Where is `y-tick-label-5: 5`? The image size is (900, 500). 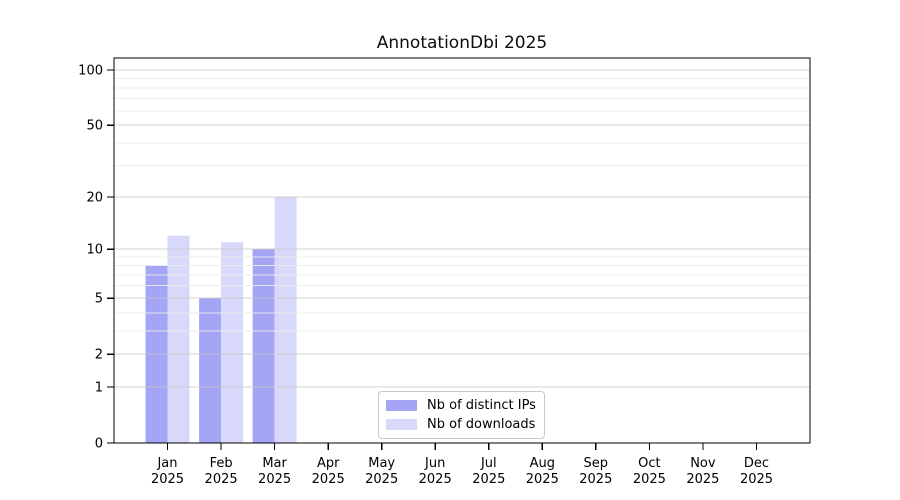 y-tick-label-5: 5 is located at coordinates (99, 299).